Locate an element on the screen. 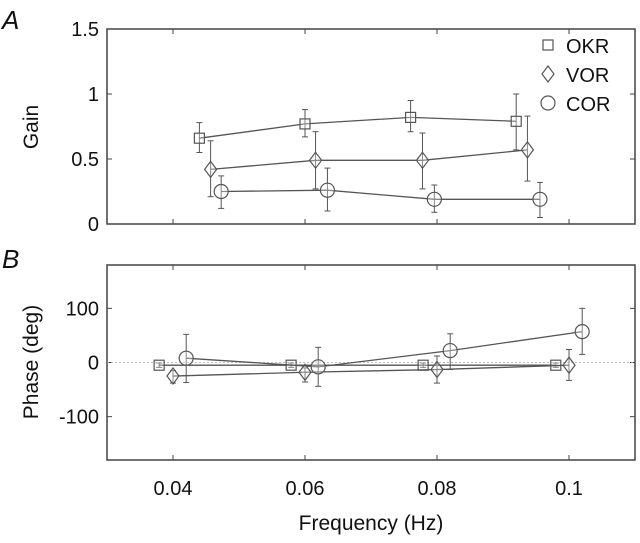 This screenshot has width=640, height=543. panel-label-a: A is located at coordinates (9, 20).